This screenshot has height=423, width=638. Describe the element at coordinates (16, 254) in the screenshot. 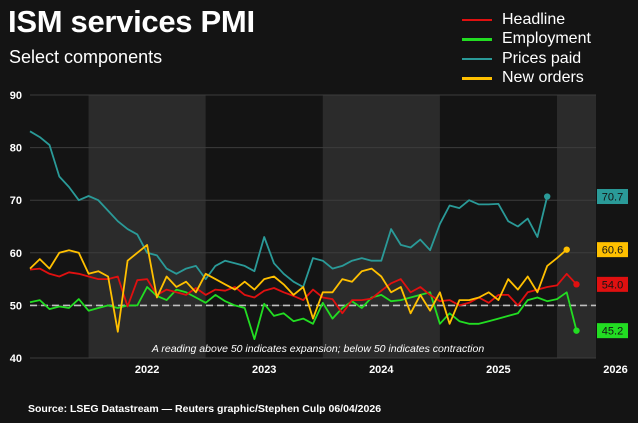

I see `y-tick-label: 60` at that location.